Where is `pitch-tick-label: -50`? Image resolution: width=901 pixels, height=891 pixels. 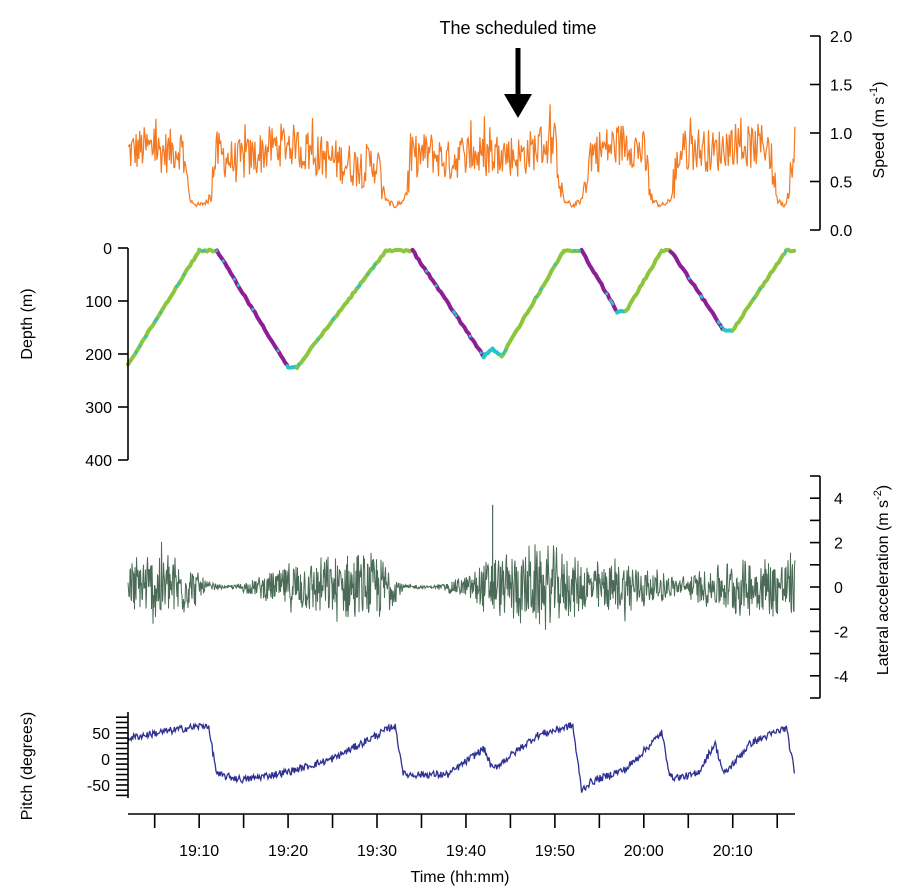 pitch-tick-label: -50 is located at coordinates (98, 786).